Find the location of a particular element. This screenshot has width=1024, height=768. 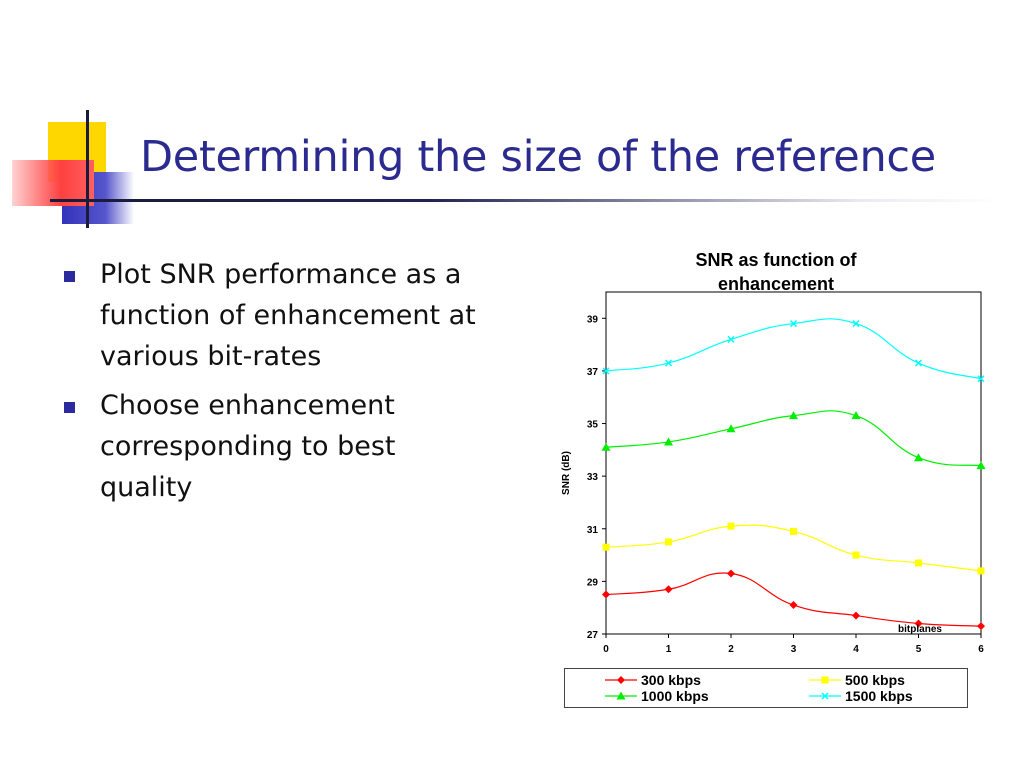

chart-legend: 300 kbps 500 kbps 1000 kbps 1500 kbps is located at coordinates (766, 688).